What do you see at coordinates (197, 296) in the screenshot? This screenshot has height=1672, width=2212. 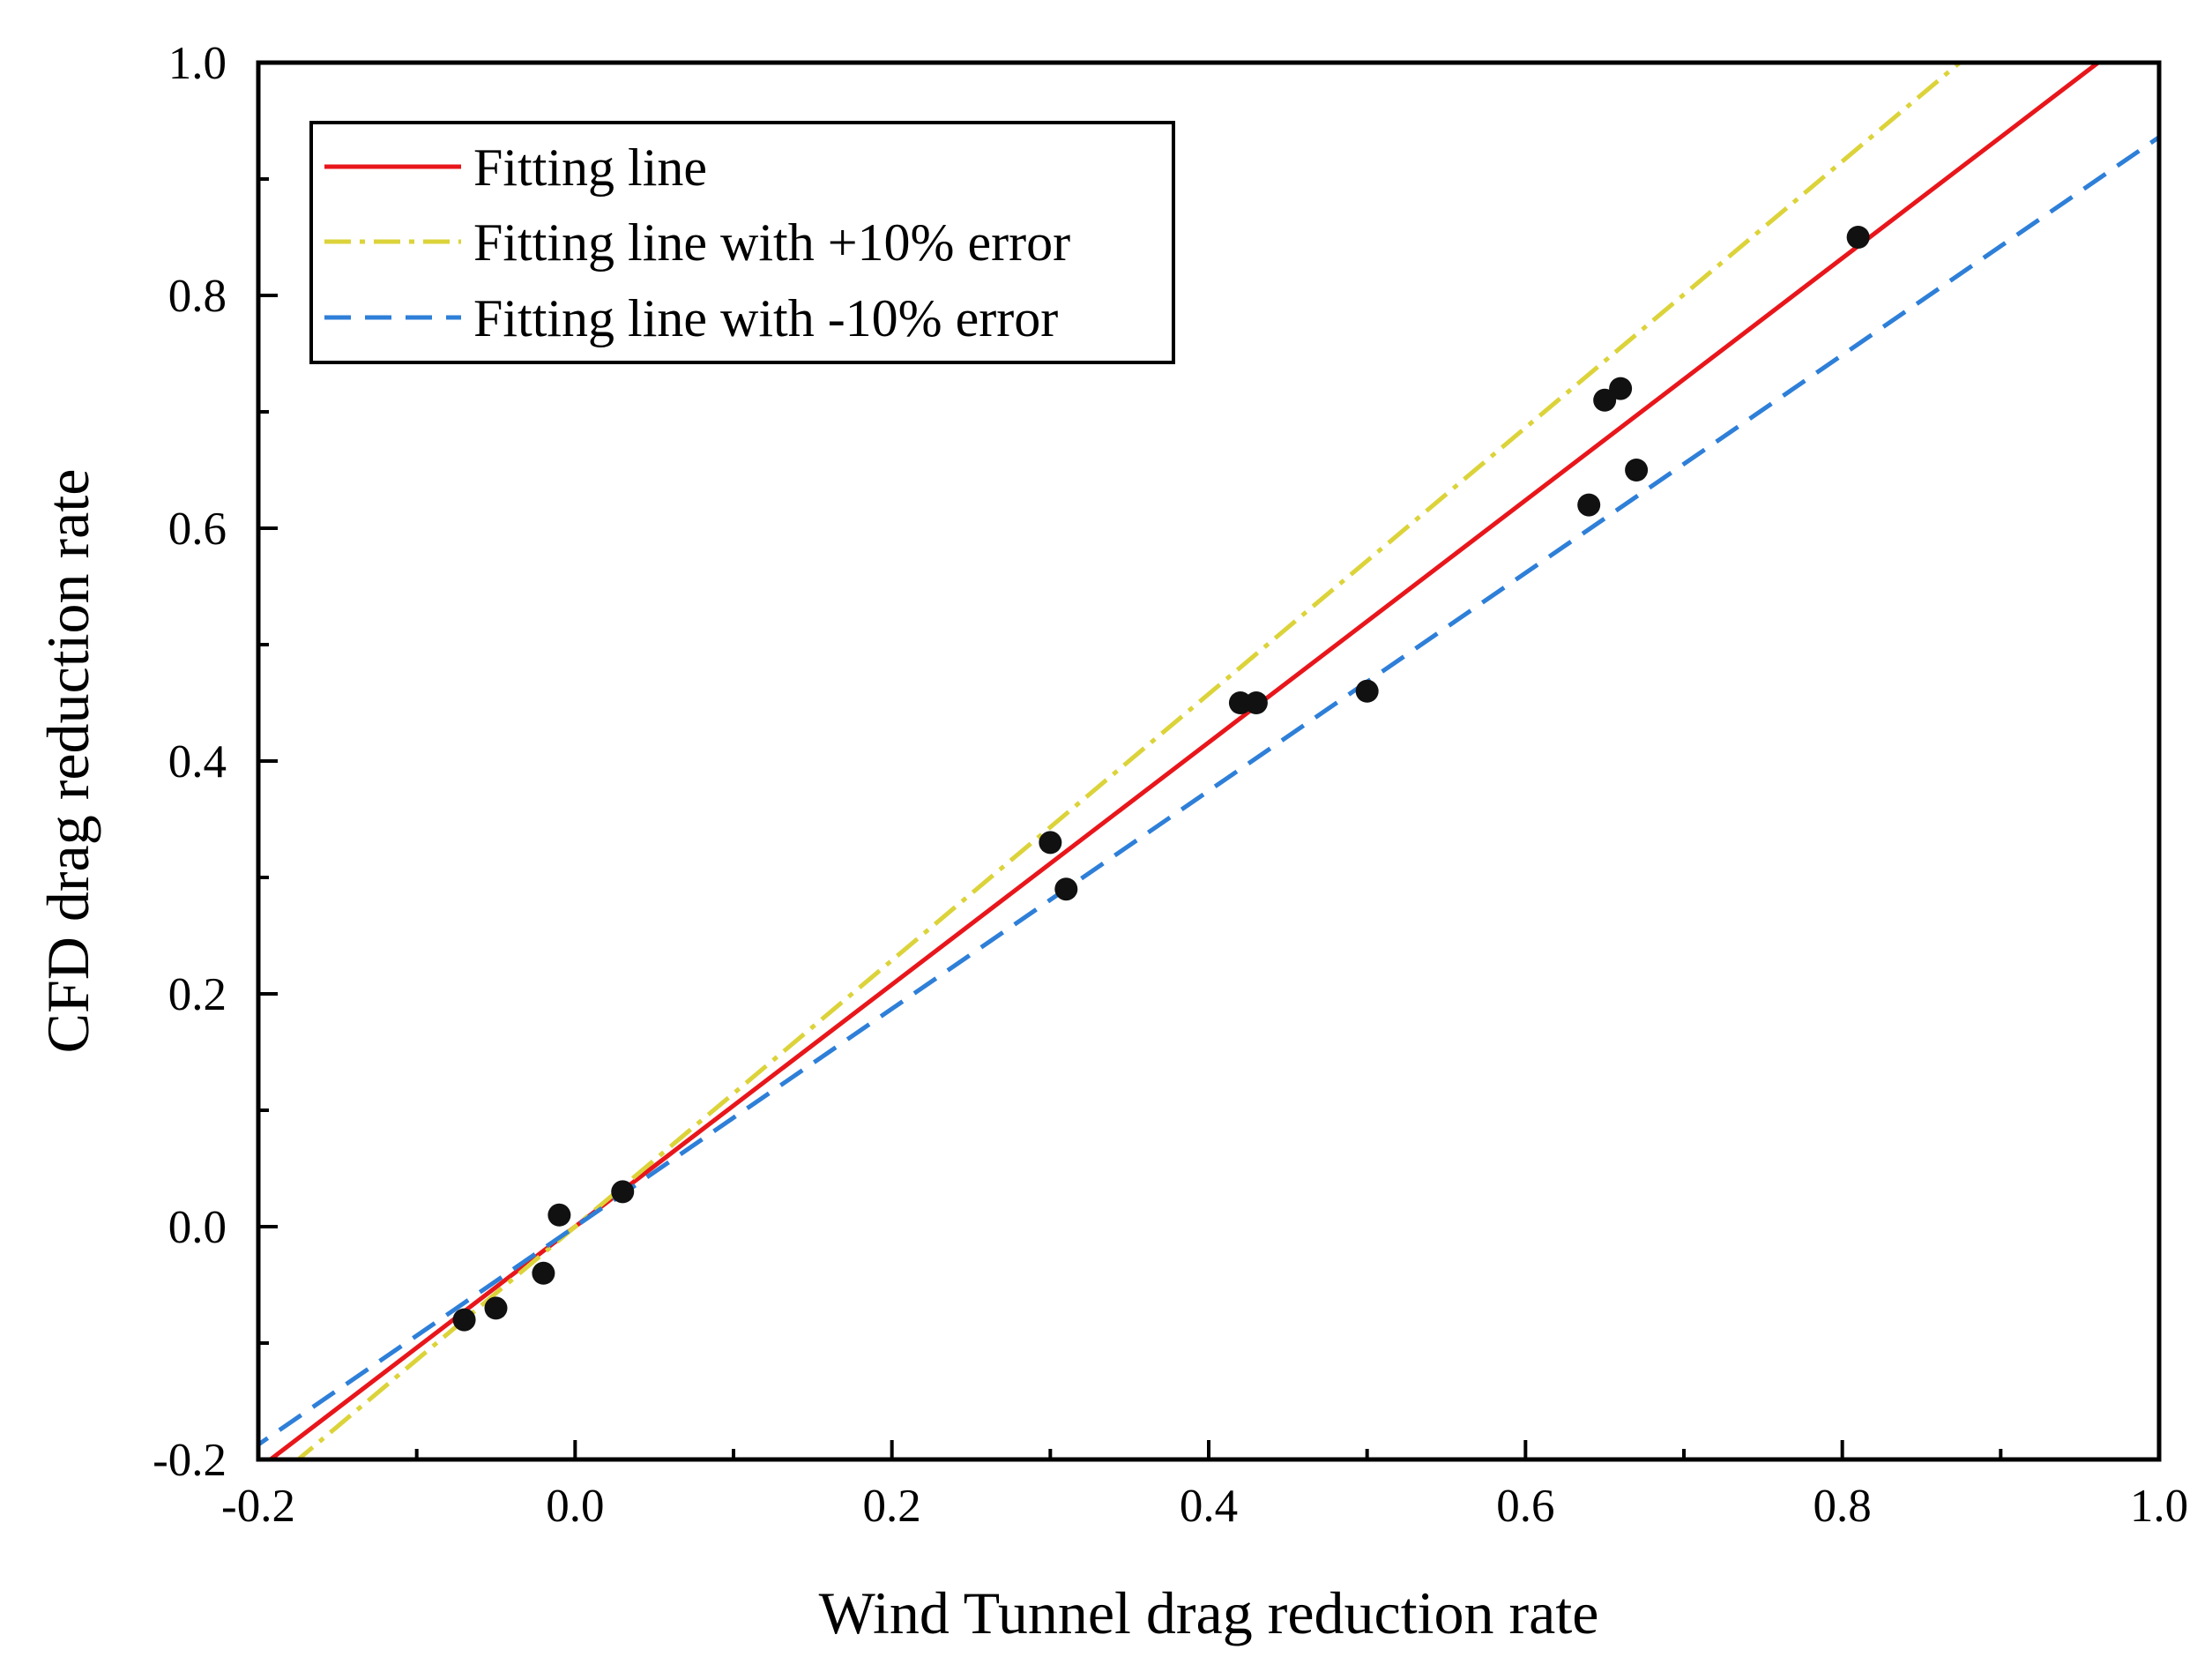 I see `y-tick-label: 0.8` at bounding box center [197, 296].